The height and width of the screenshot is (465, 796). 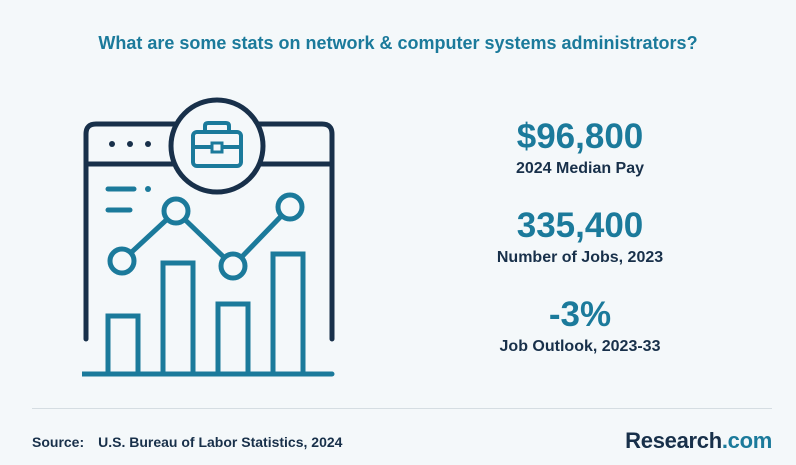 I want to click on stat-median-pay: $96,800 2024 Median Pay, so click(x=580, y=148).